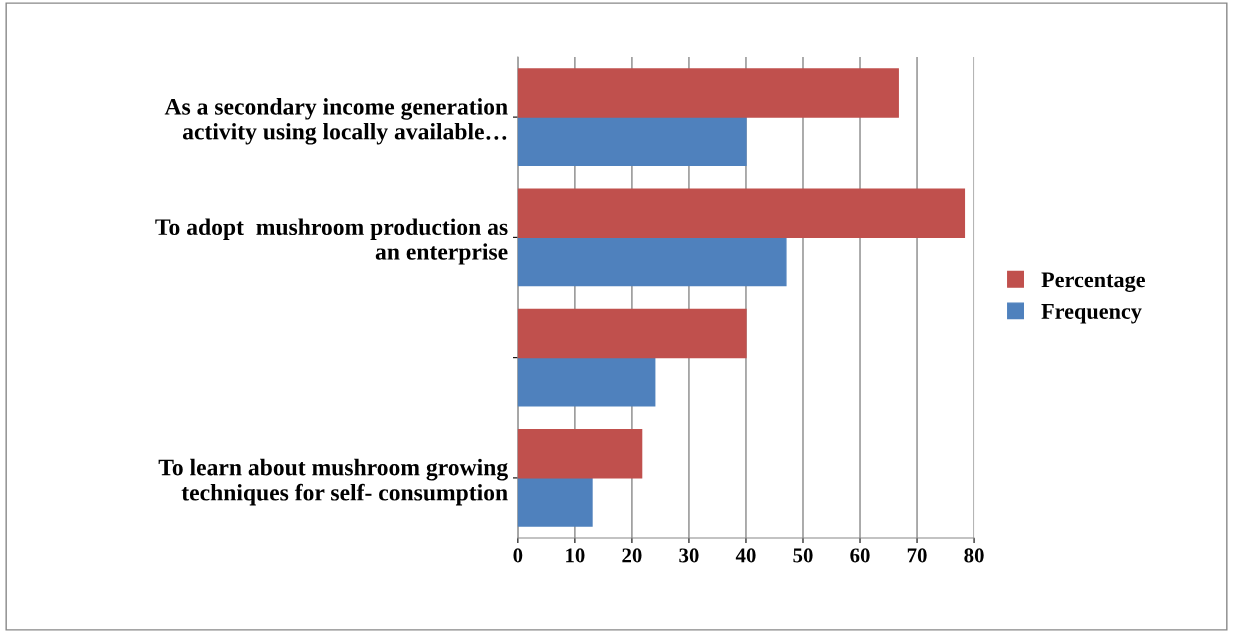  I want to click on x-tick-label: 40, so click(745, 555).